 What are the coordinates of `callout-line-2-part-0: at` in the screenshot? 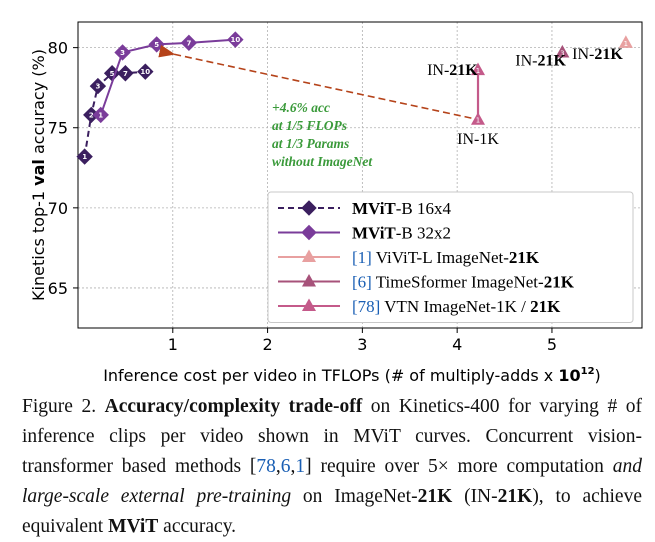 It's located at (279, 125).